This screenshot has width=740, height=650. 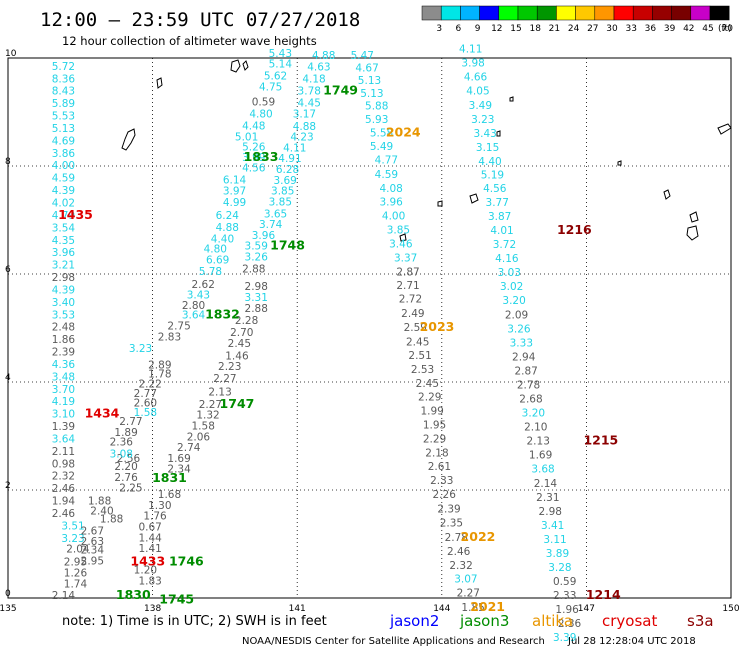 What do you see at coordinates (63, 315) in the screenshot?
I see `swh-value: 3.53` at bounding box center [63, 315].